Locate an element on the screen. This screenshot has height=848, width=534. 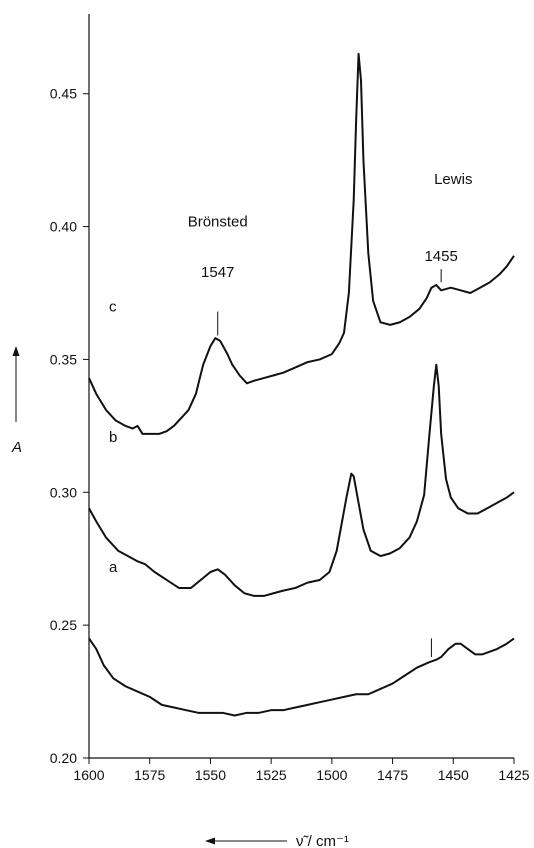
y-tick-label: 0.40 is located at coordinates (63, 227).